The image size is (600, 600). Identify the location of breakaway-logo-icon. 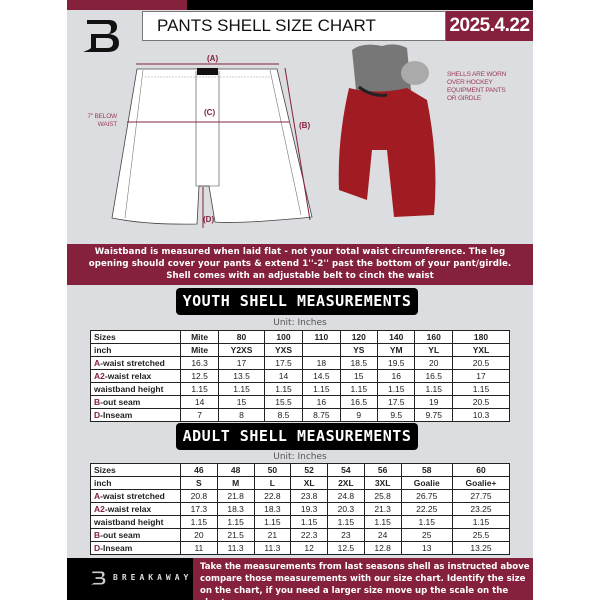
(101, 36).